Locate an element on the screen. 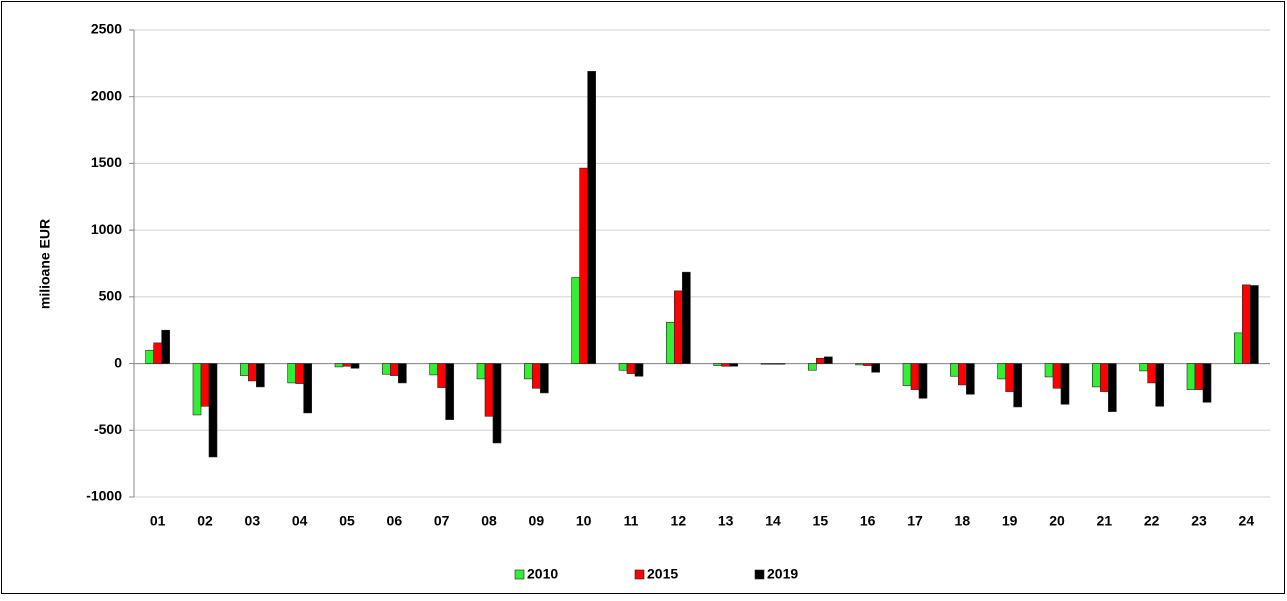  y-tick-label: 1000 is located at coordinates (106, 229).